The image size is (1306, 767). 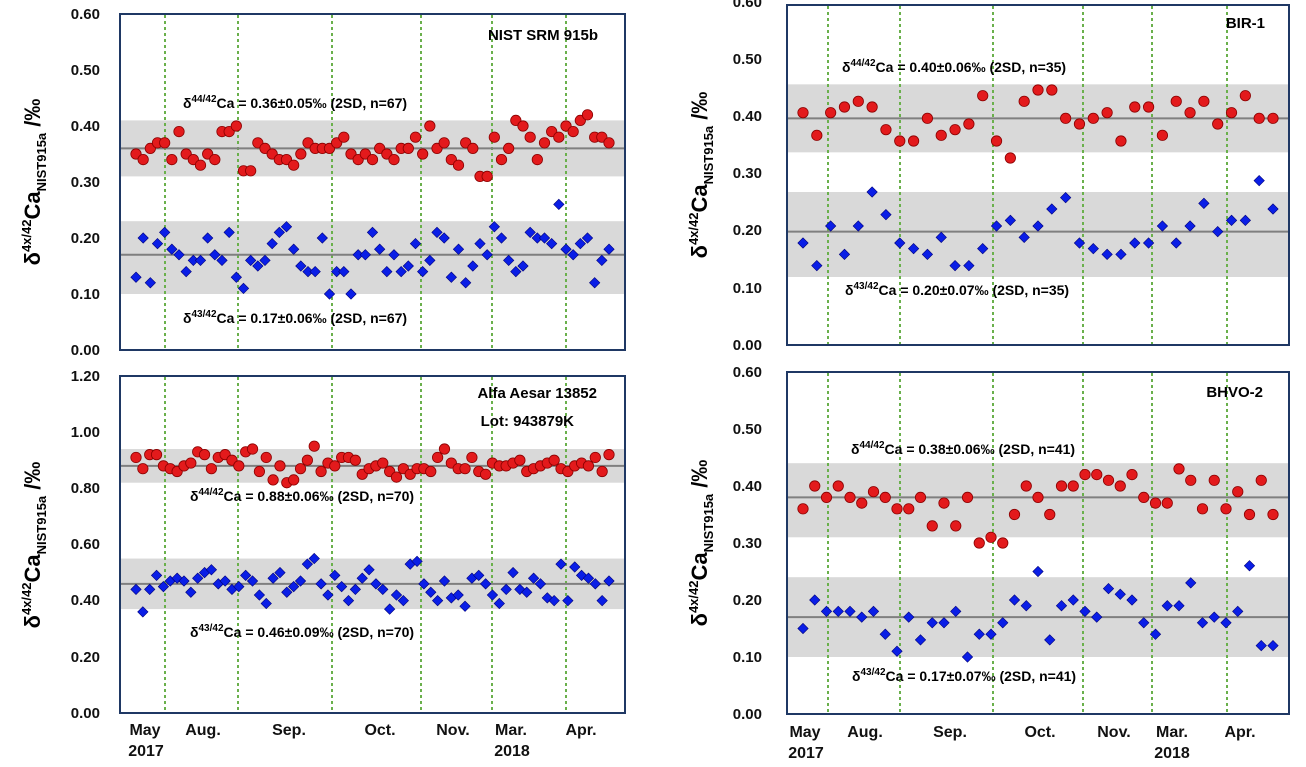 What do you see at coordinates (1245, 23) in the screenshot?
I see `chart-title: BIR-1` at bounding box center [1245, 23].